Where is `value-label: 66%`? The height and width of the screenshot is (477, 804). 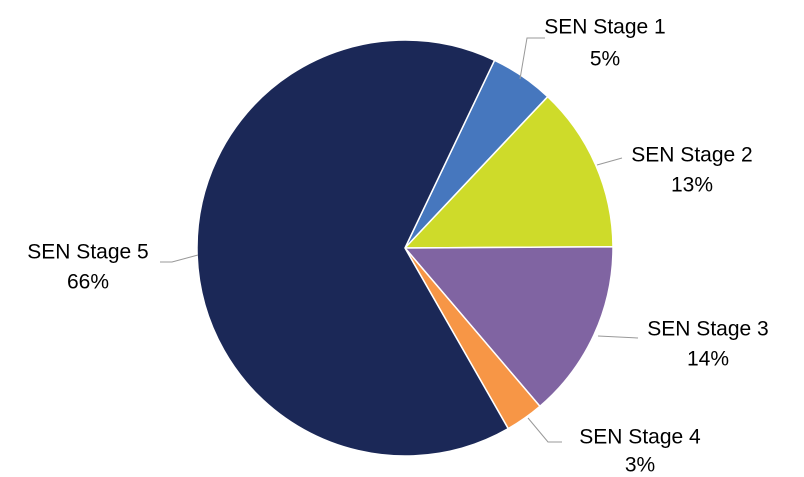
value-label: 66% is located at coordinates (88, 282).